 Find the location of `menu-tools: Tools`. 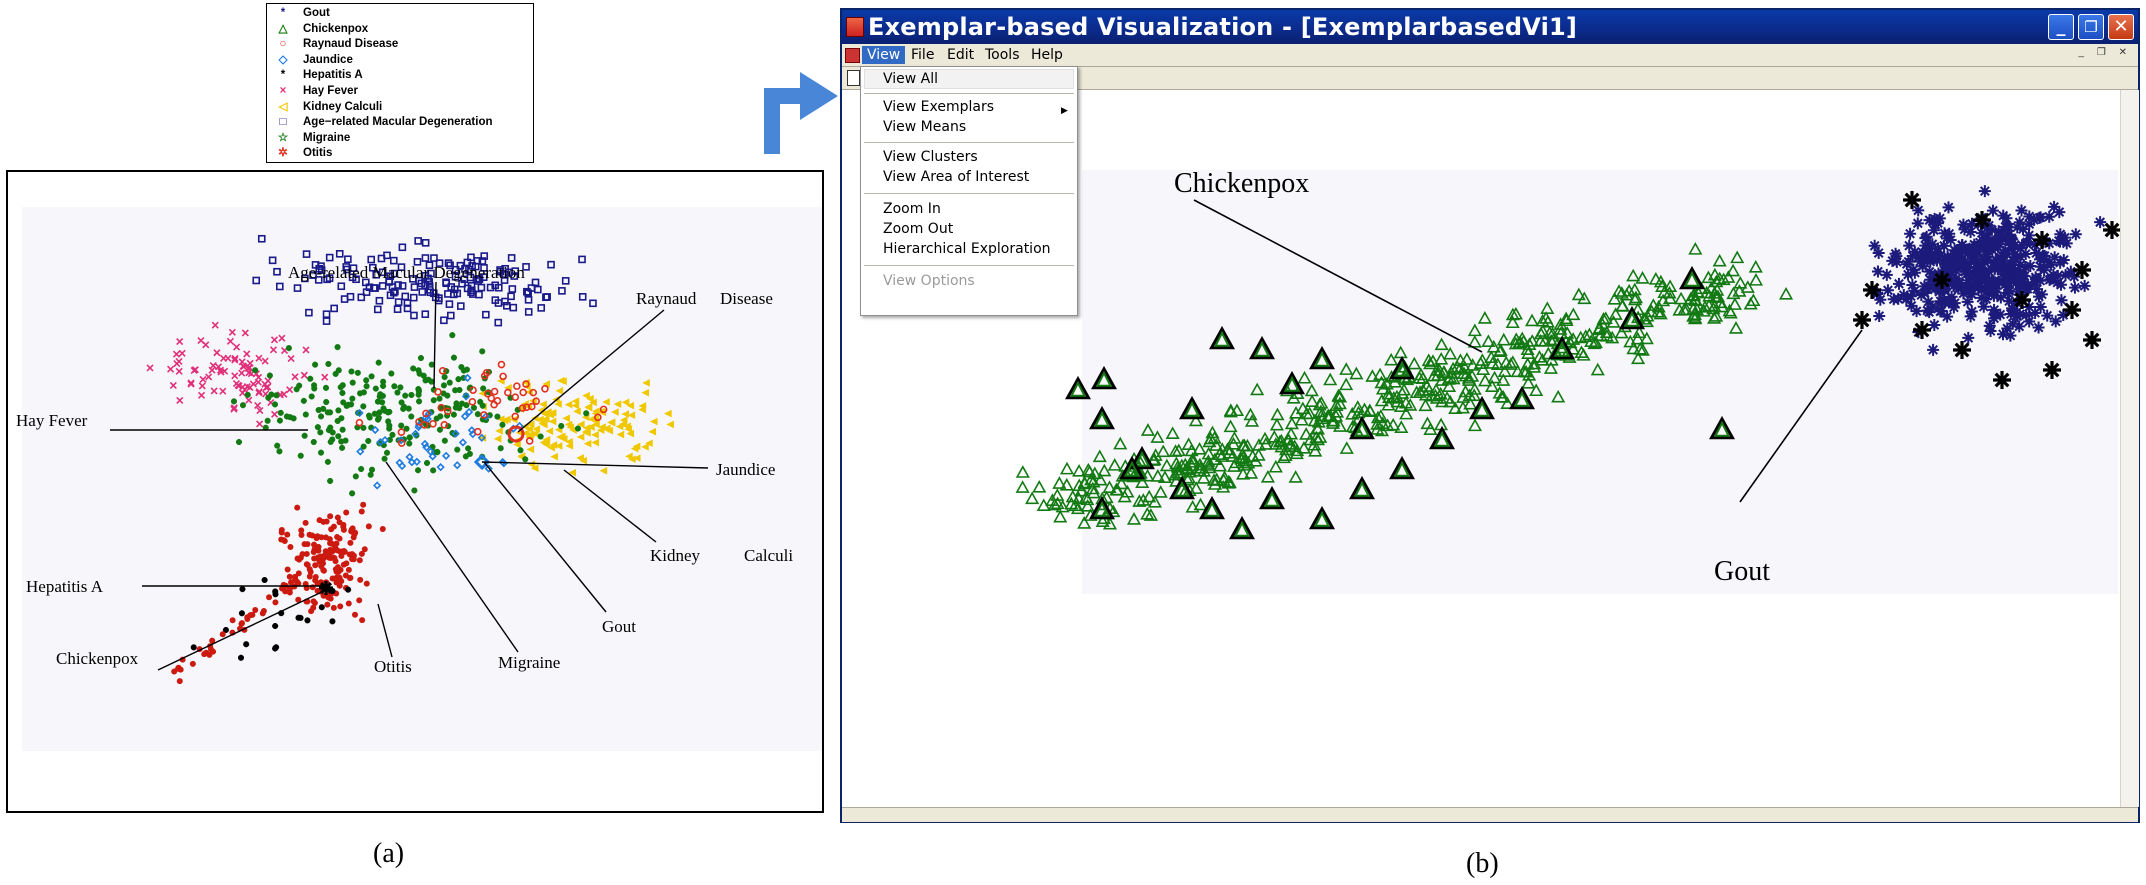

menu-tools: Tools is located at coordinates (1002, 55).